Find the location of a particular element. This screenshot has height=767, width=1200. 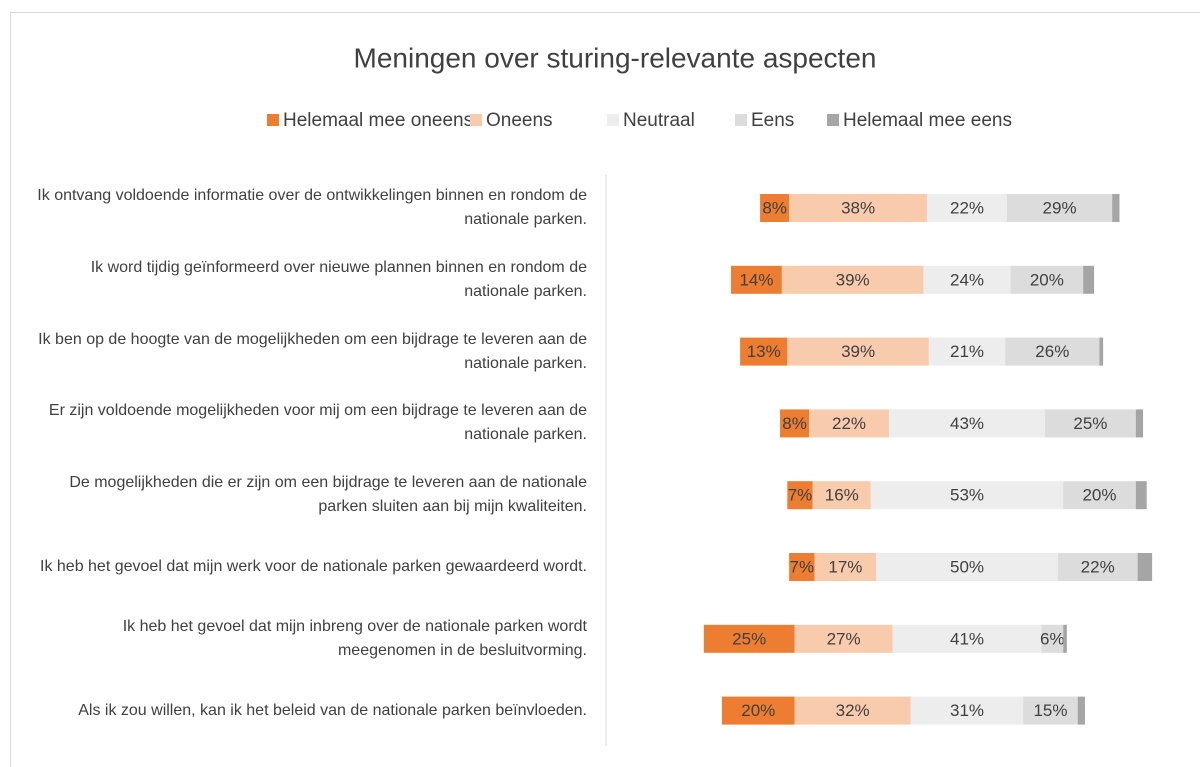

data-label: 31% is located at coordinates (967, 710).